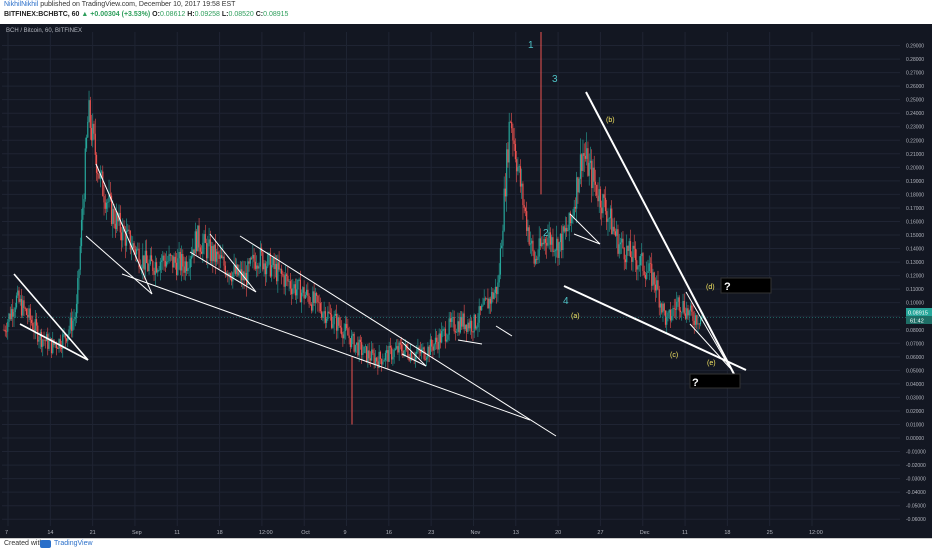 The height and width of the screenshot is (551, 932). What do you see at coordinates (516, 533) in the screenshot?
I see `x-tick-label: 13` at bounding box center [516, 533].